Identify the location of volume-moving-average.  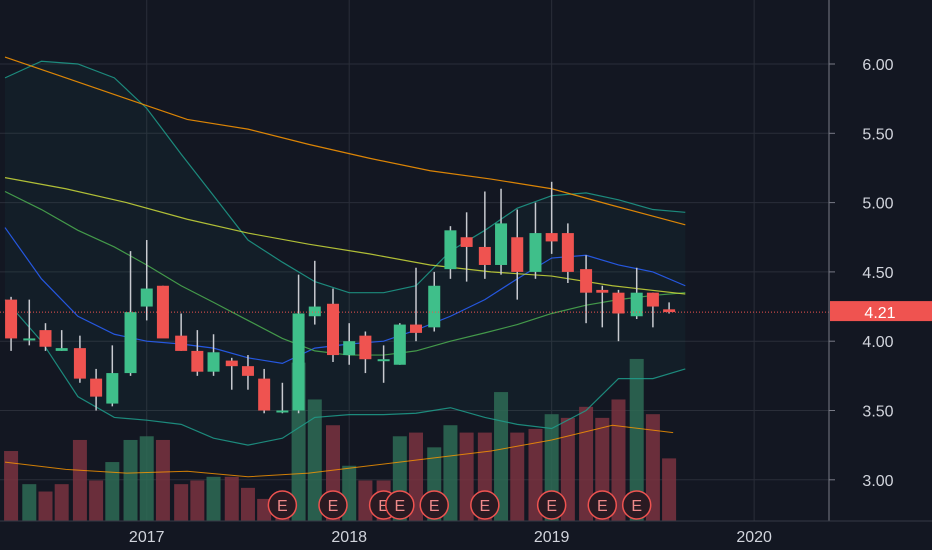
(339, 451).